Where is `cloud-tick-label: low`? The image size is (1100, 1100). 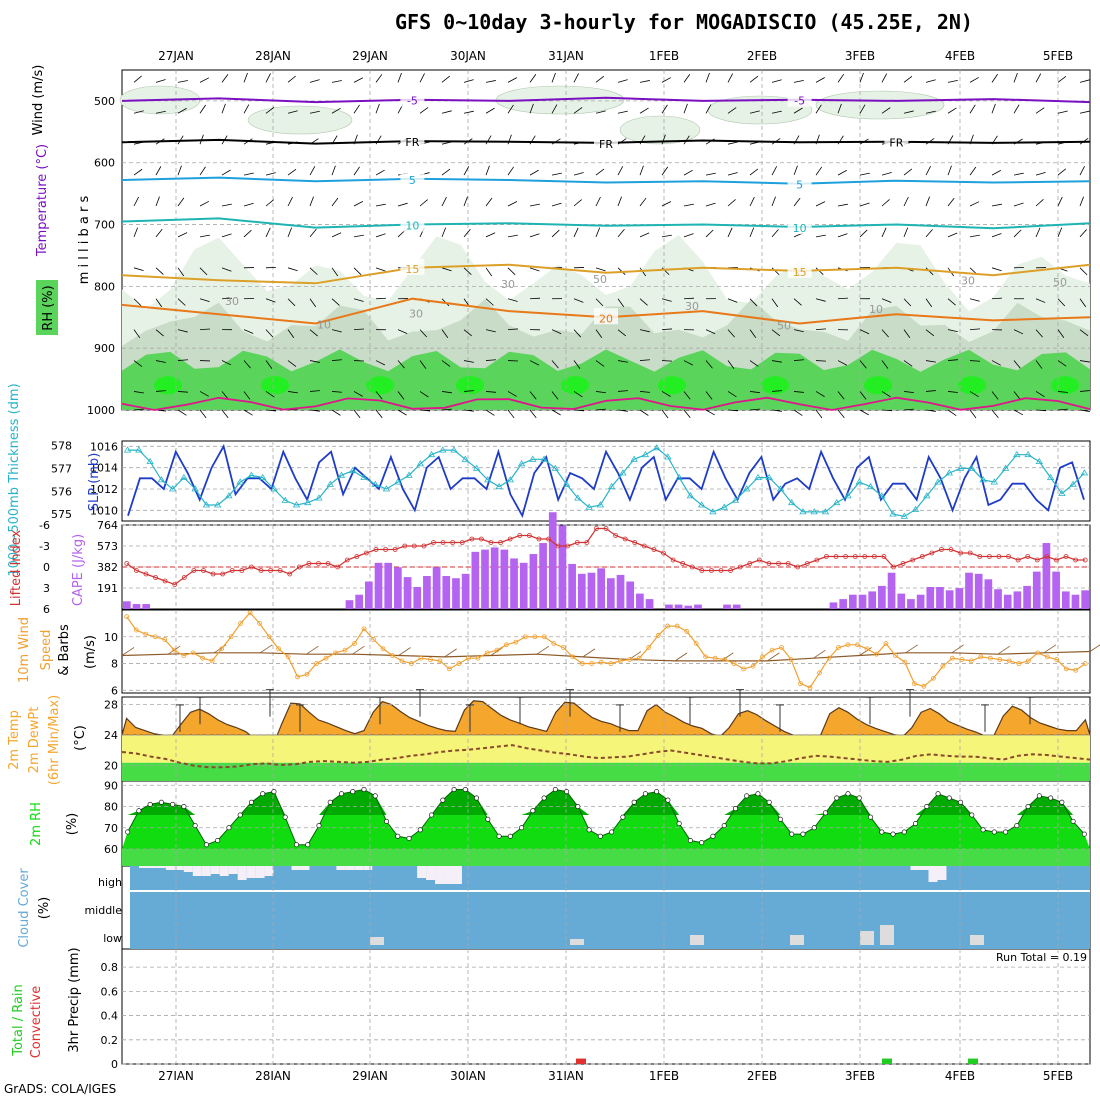 cloud-tick-label: low is located at coordinates (112, 938).